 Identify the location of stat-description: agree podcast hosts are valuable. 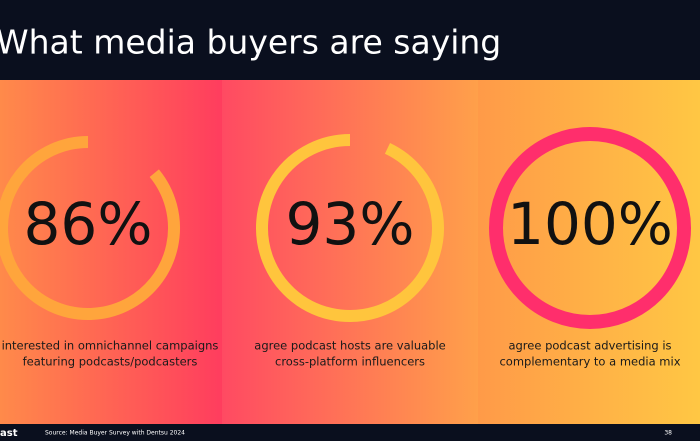
(349, 346).